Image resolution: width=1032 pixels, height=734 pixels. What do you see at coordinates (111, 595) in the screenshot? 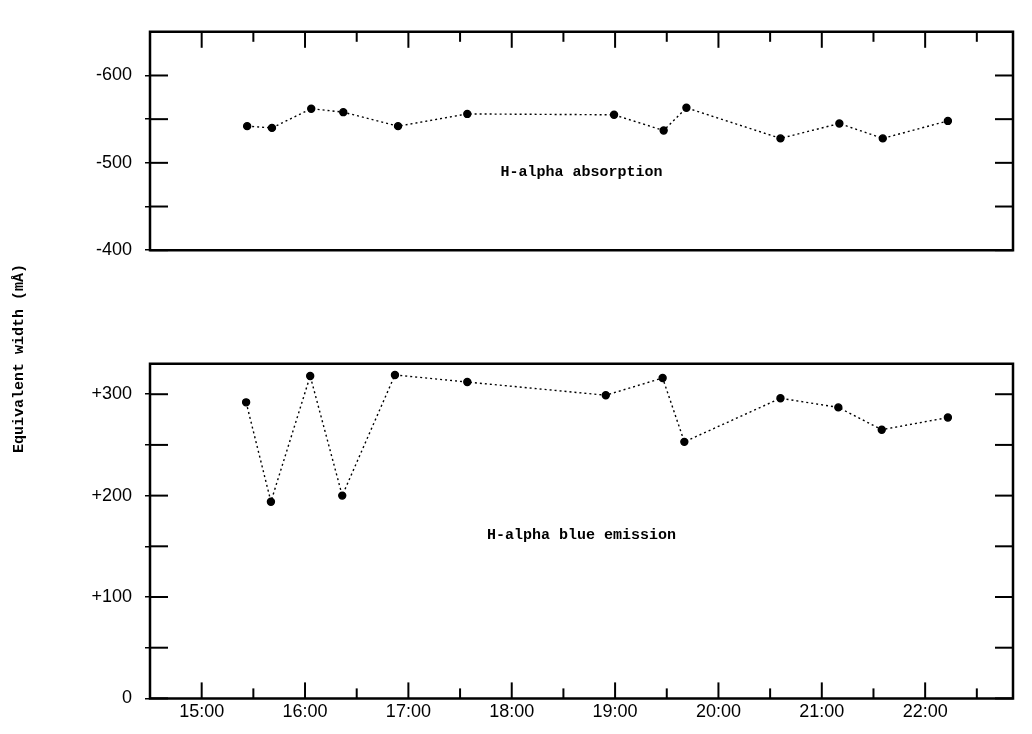
I see `y-tick-label: +100` at bounding box center [111, 595].